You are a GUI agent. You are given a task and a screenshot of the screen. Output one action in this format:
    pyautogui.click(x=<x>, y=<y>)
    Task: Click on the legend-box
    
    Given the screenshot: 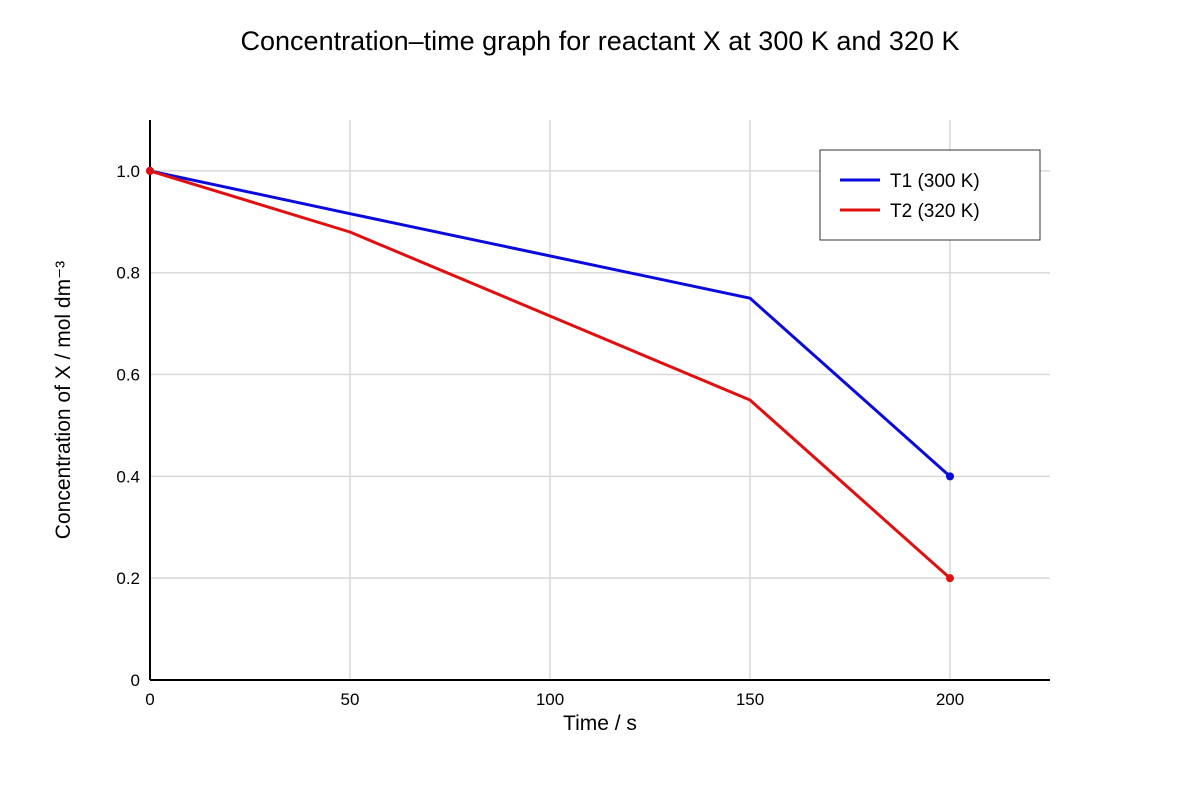 What is the action you would take?
    pyautogui.click(x=930, y=195)
    